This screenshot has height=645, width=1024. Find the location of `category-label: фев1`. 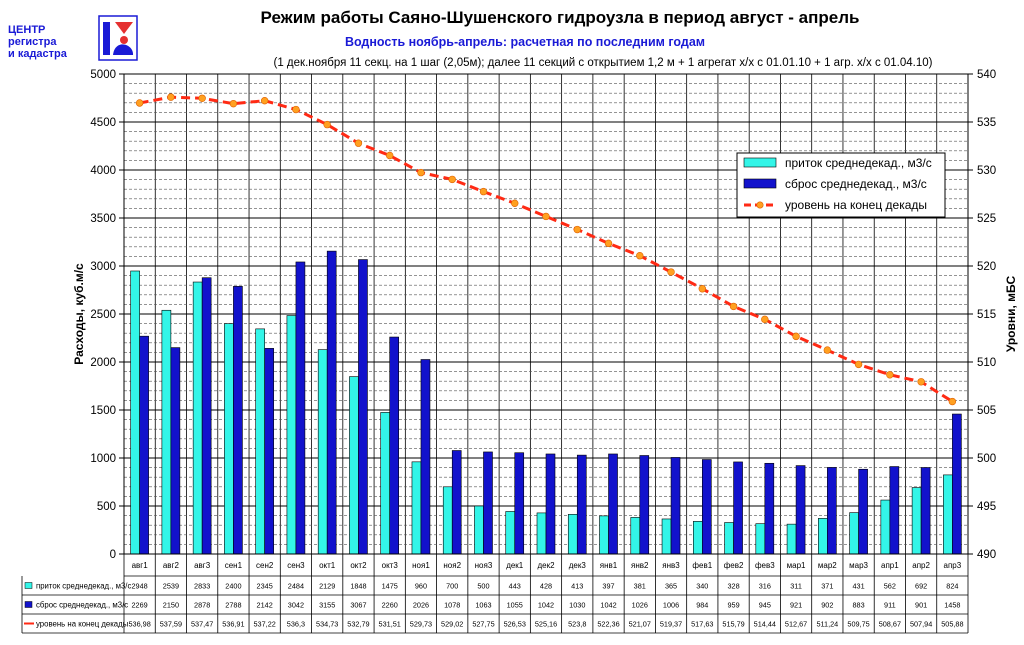

category-label: фев1 is located at coordinates (702, 565).